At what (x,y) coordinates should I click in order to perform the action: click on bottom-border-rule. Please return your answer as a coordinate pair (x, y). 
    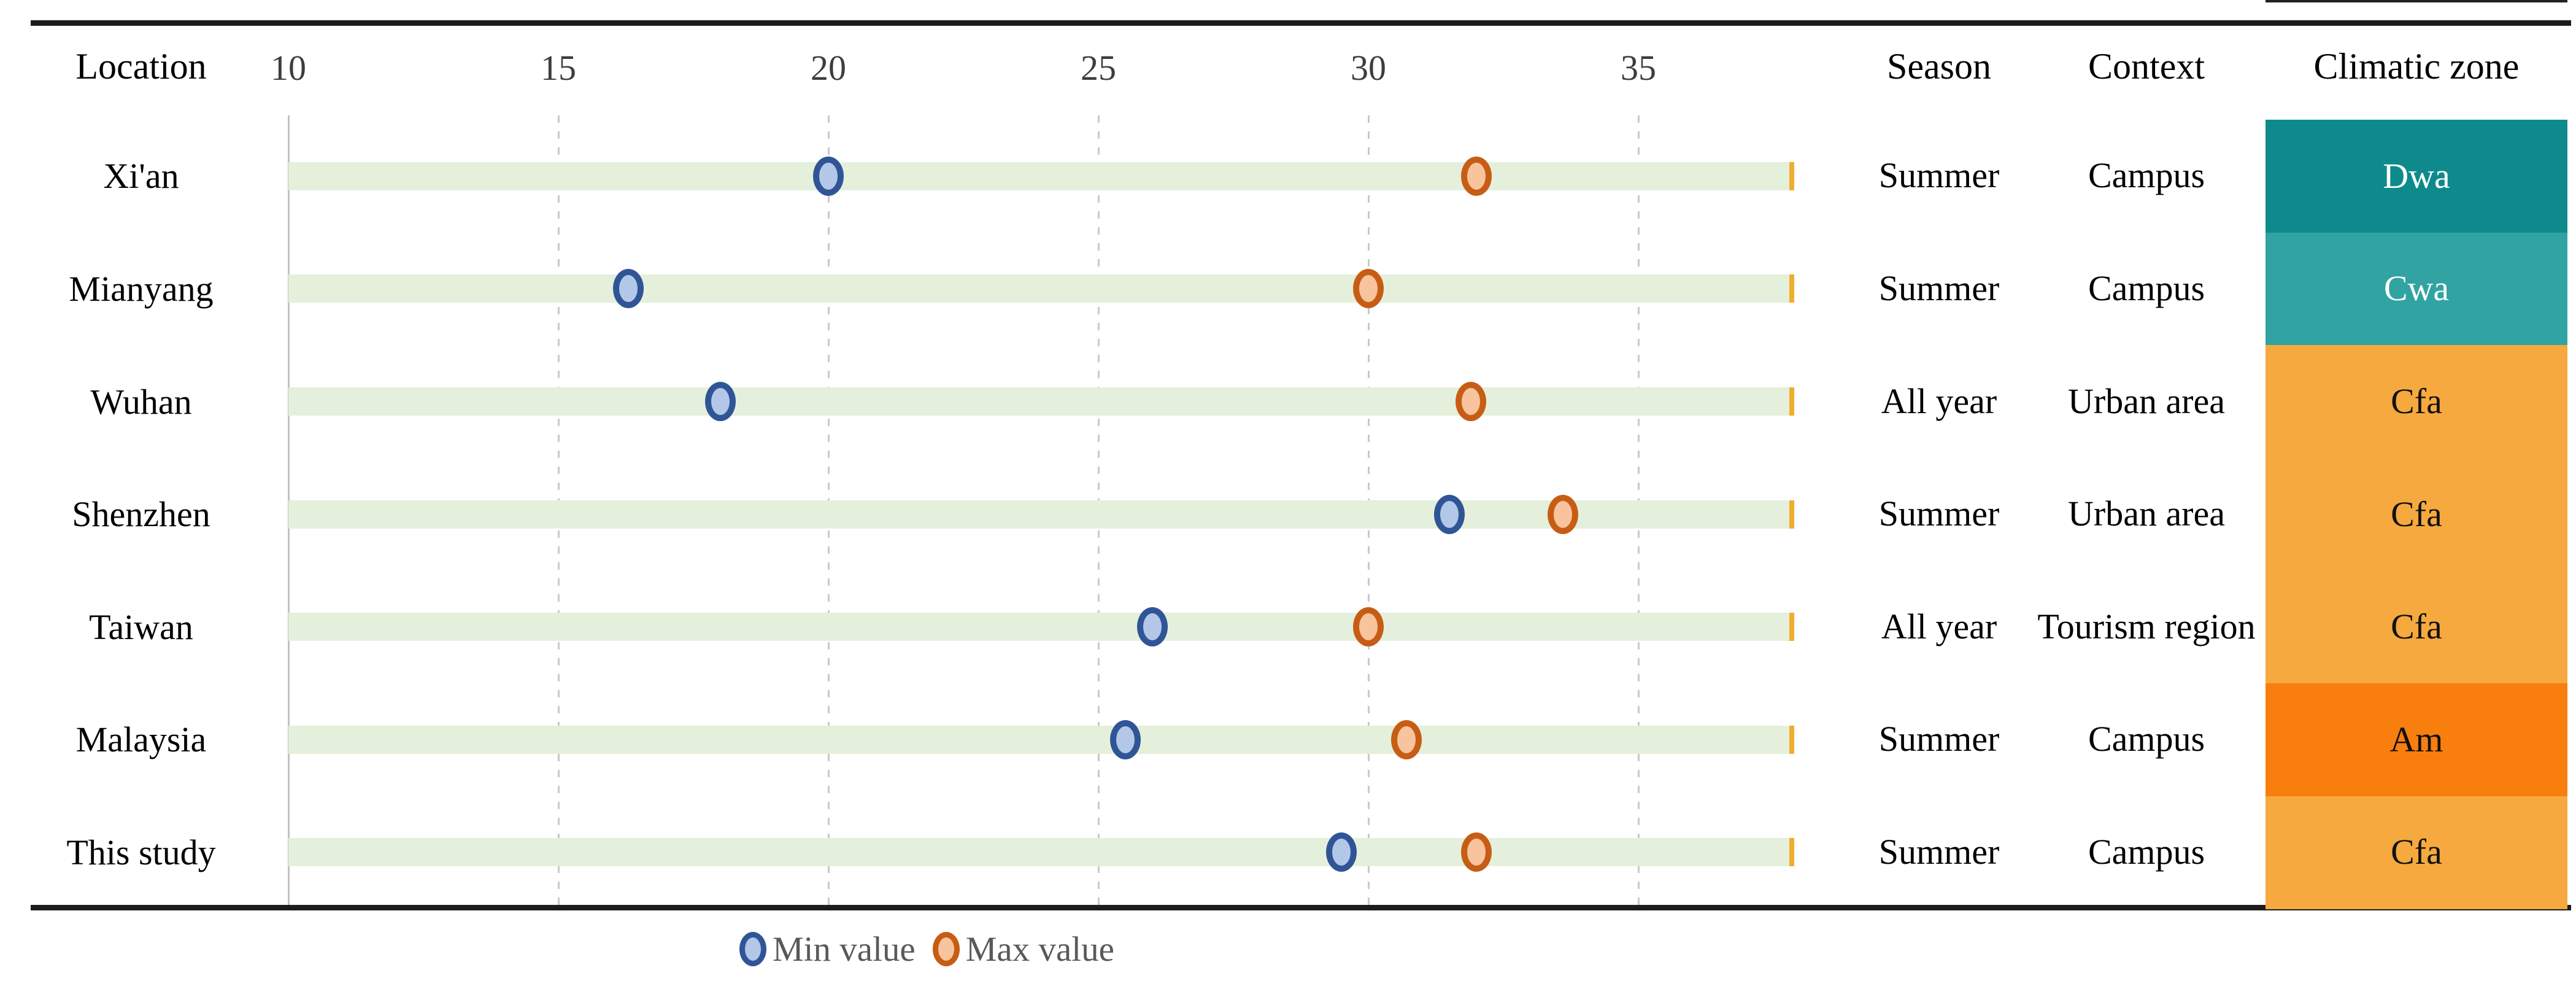
    Looking at the image, I should click on (1301, 907).